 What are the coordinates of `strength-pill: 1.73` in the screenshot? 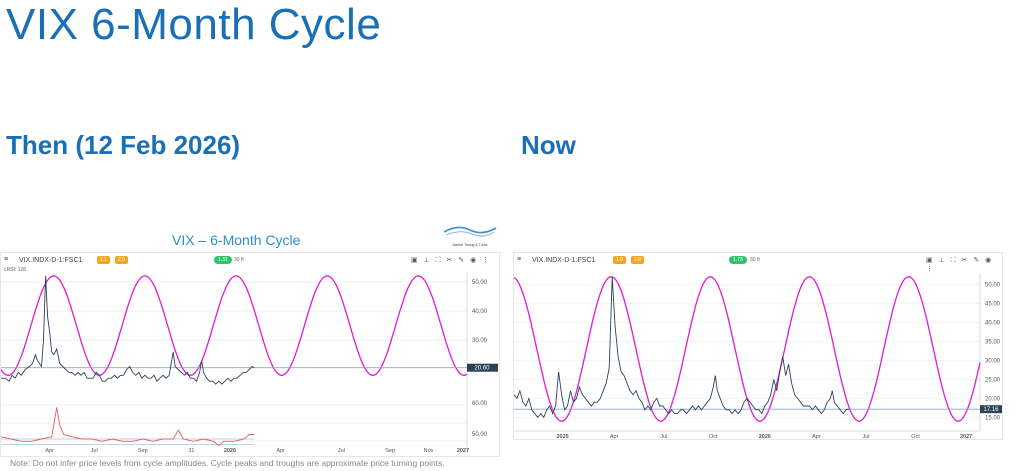 It's located at (738, 260).